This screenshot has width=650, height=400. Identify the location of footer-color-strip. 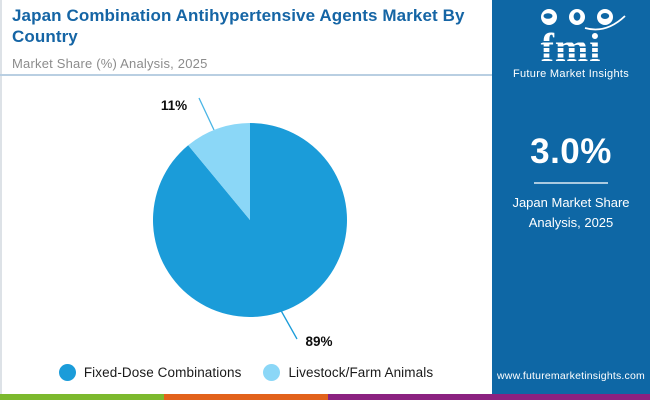
(325, 397).